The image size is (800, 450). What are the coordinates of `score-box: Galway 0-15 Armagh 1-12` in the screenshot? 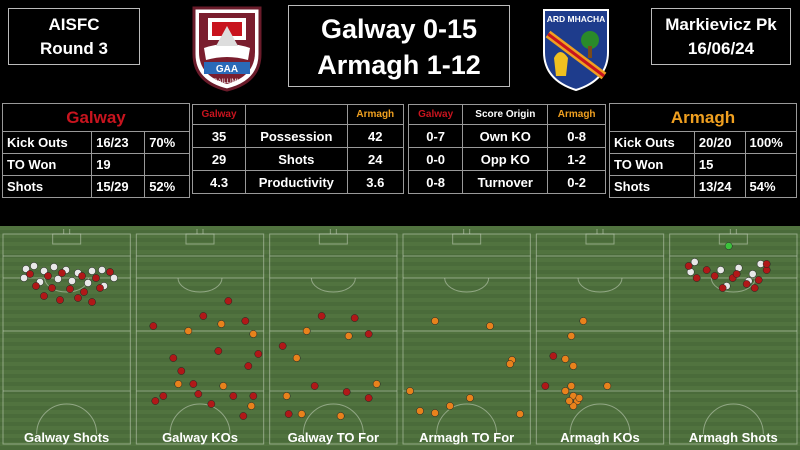 It's located at (399, 46).